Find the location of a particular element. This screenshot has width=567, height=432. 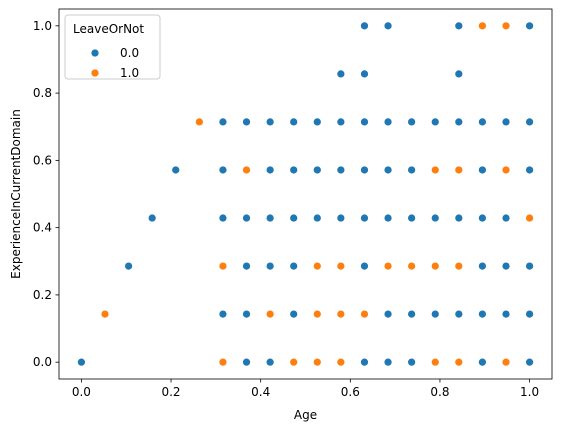

legend-entries: 0.01.0 is located at coordinates (114, 63).